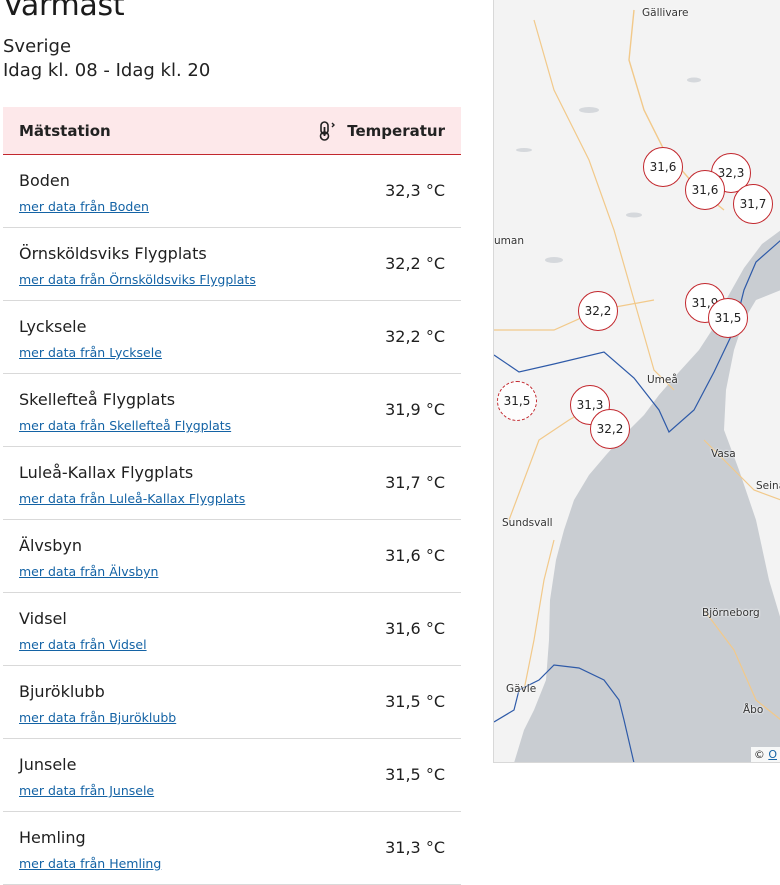  I want to click on station-name: Örnsköldsviks Flygplats, so click(113, 253).